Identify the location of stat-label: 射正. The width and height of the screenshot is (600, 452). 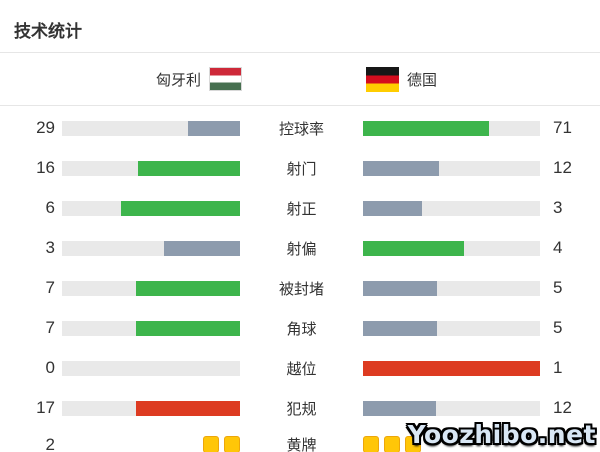
(301, 209).